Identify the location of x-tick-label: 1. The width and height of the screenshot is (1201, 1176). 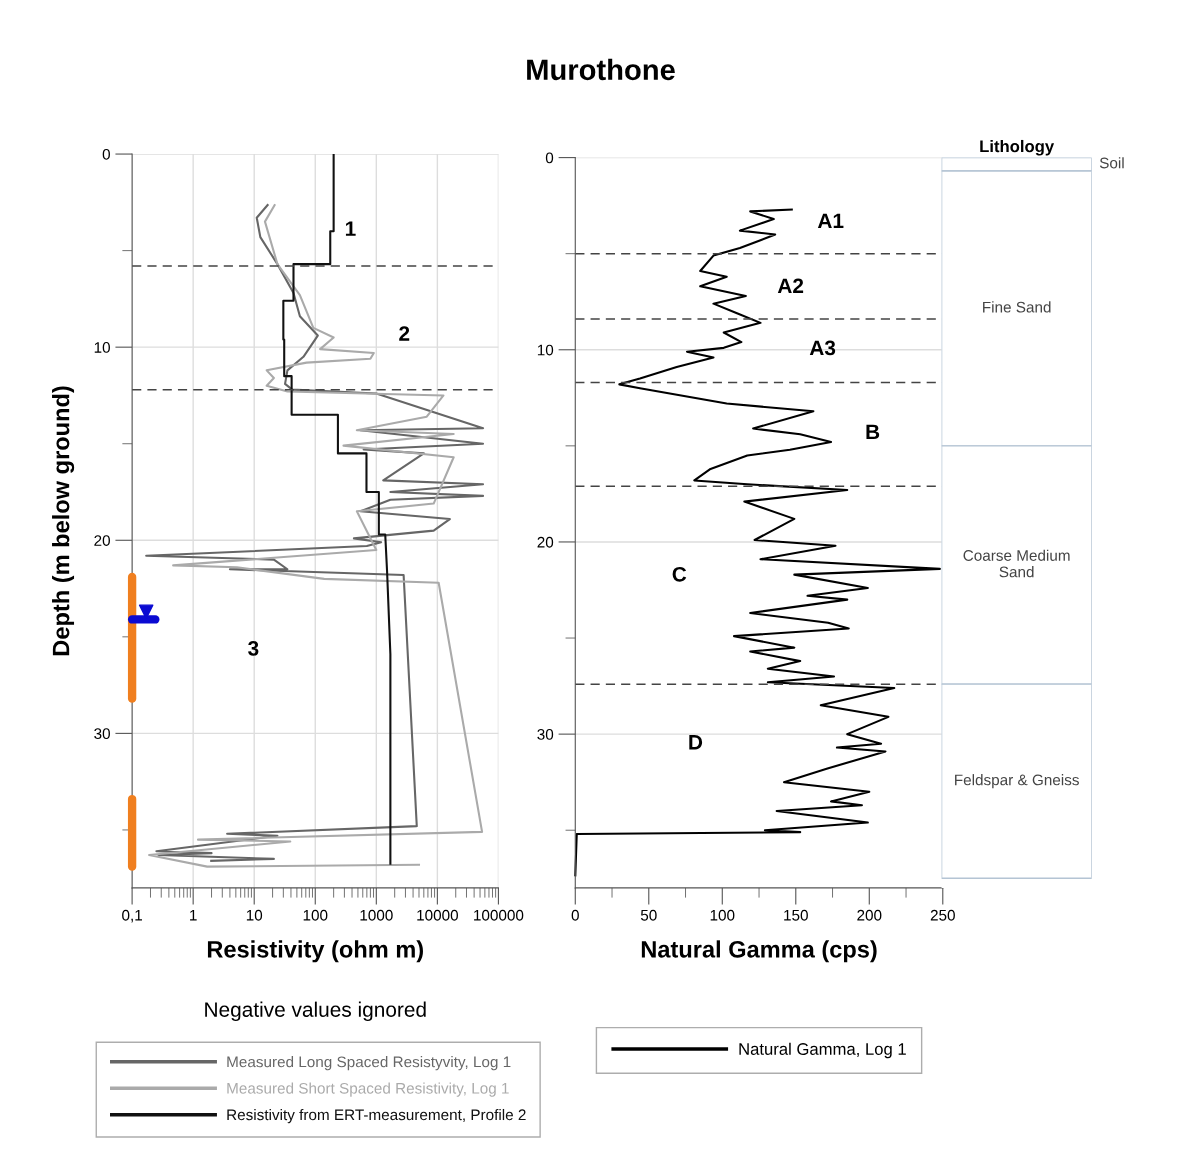
(193, 915).